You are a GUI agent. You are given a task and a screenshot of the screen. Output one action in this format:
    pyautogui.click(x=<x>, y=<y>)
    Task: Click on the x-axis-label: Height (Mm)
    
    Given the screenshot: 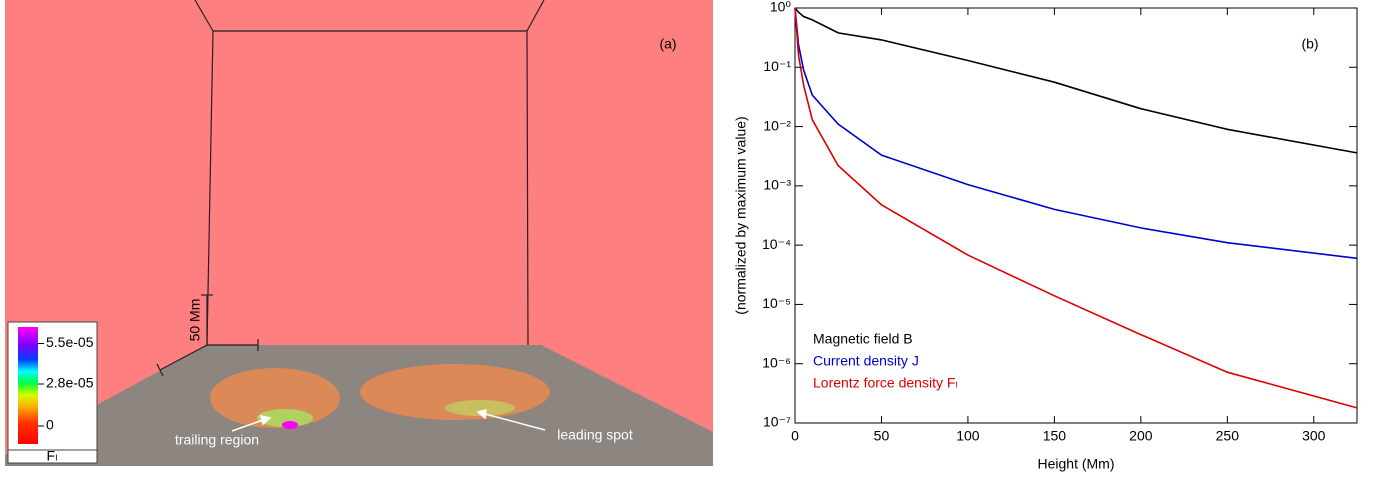 What is the action you would take?
    pyautogui.click(x=1075, y=464)
    